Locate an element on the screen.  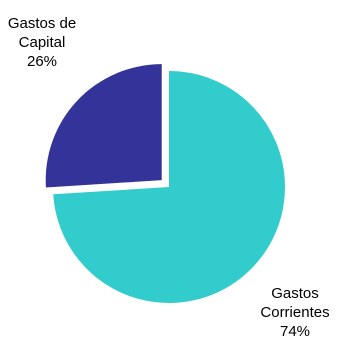
slice-percent-label: 74% is located at coordinates (295, 331).